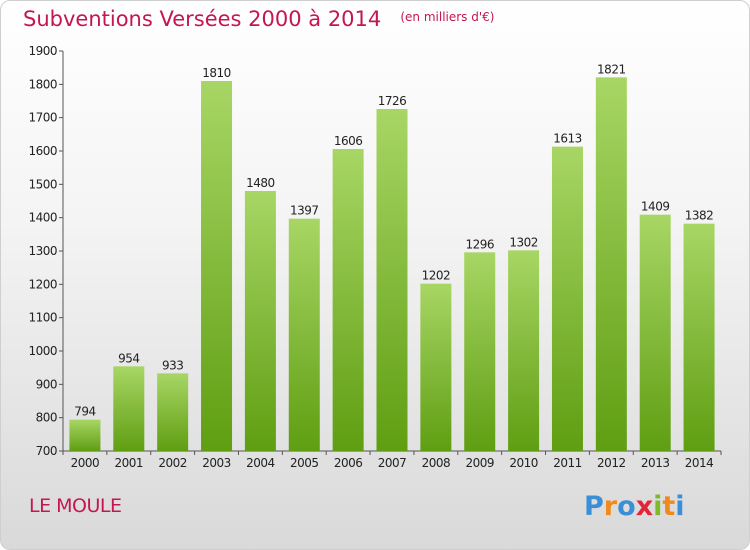  What do you see at coordinates (436, 463) in the screenshot?
I see `x-tick-label-2008: 2008` at bounding box center [436, 463].